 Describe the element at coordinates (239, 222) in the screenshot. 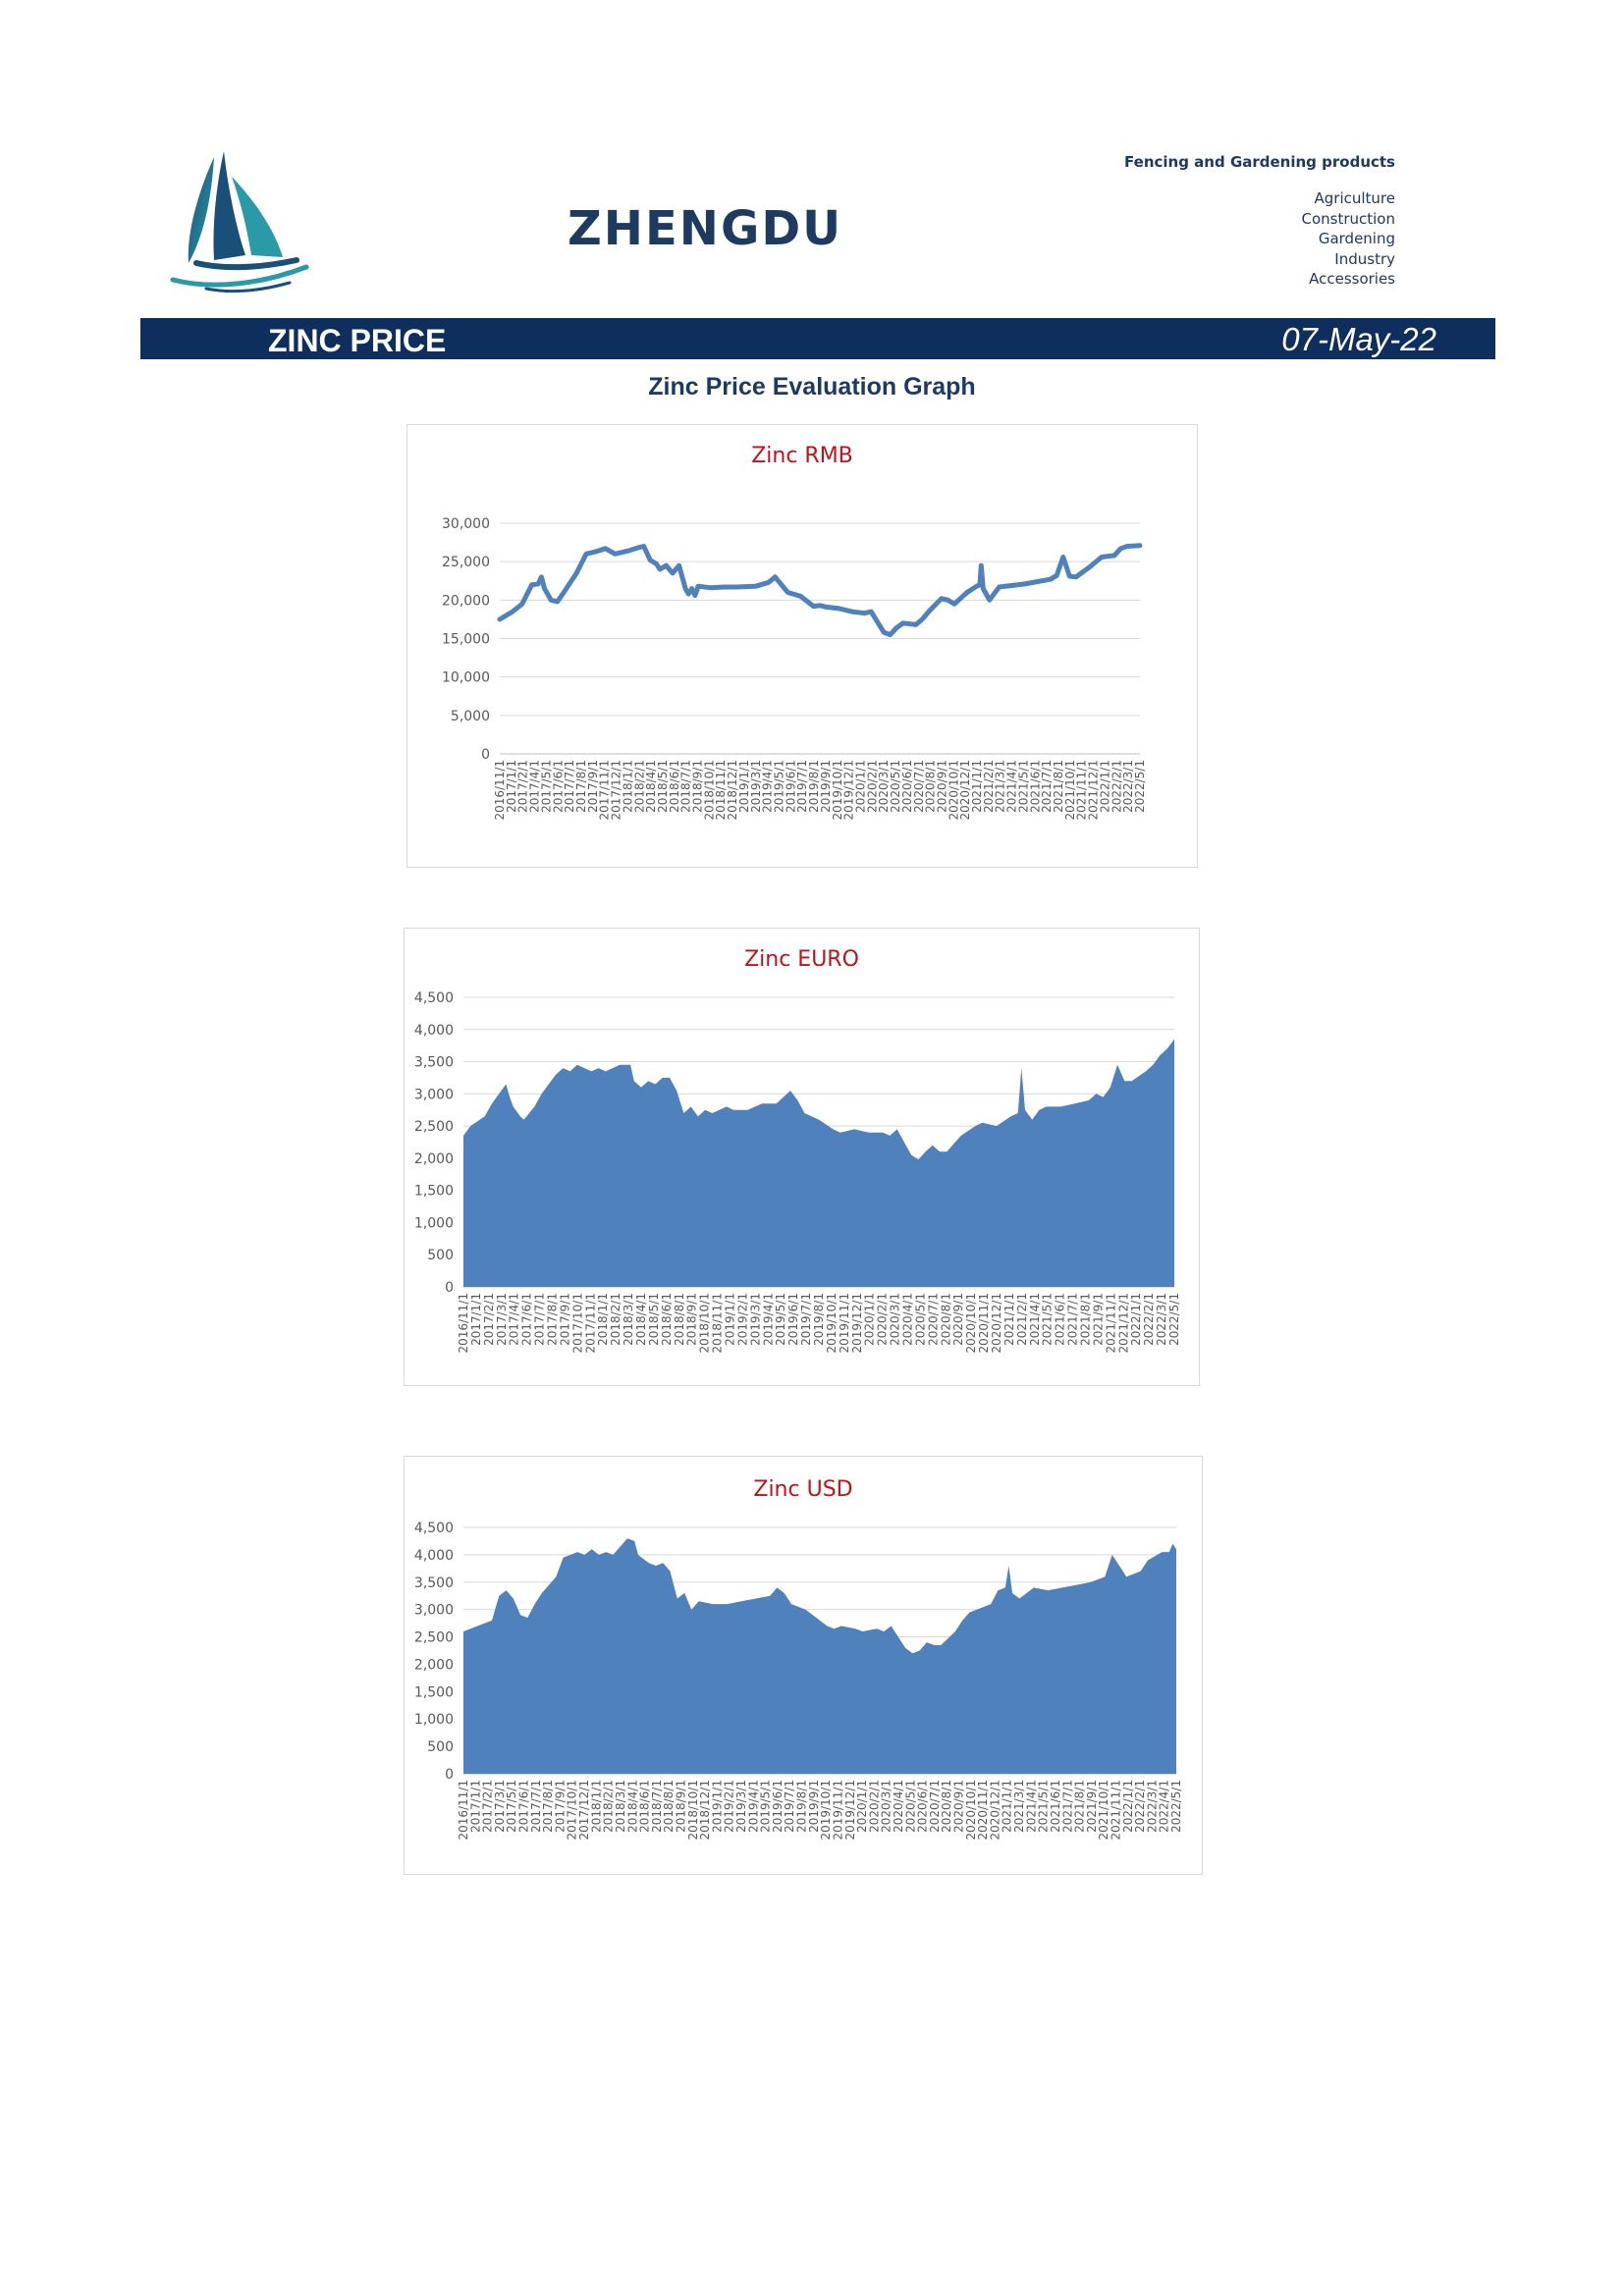

I see `sailboat-logo` at that location.